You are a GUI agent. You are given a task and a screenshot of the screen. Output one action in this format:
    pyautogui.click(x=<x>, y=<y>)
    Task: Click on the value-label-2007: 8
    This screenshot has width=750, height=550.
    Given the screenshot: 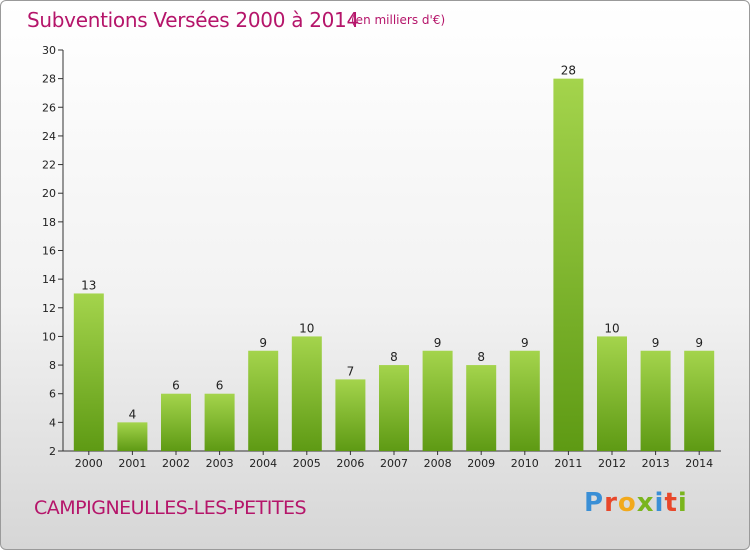 What is the action you would take?
    pyautogui.click(x=394, y=357)
    